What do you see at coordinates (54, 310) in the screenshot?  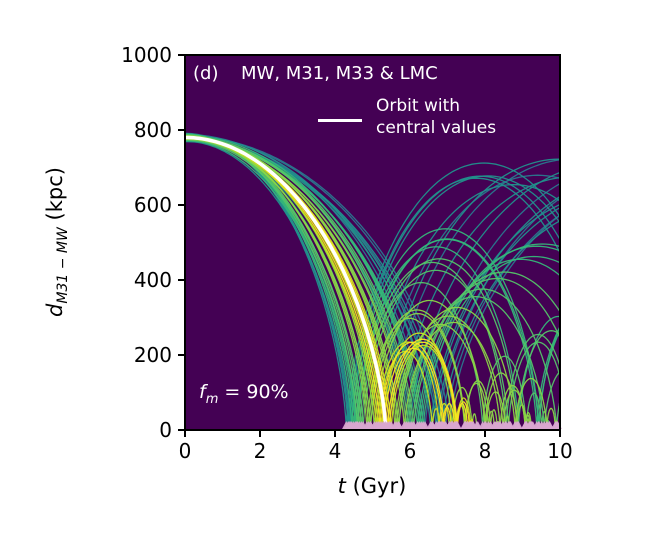 I see `y-axis-var: d` at bounding box center [54, 310].